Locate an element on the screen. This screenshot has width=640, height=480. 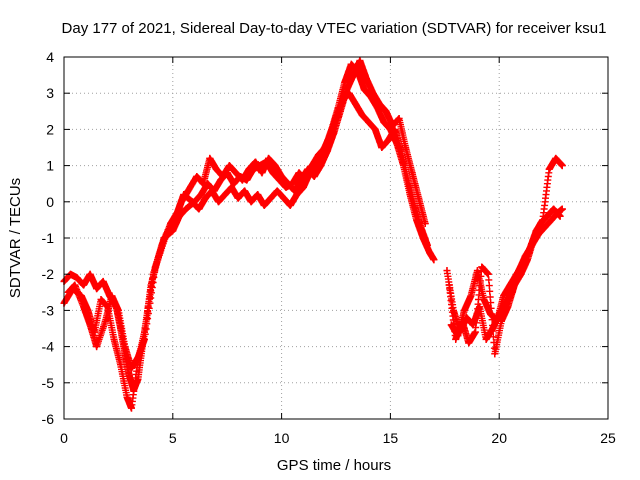
y-tick-label: -2 is located at coordinates (48, 274).